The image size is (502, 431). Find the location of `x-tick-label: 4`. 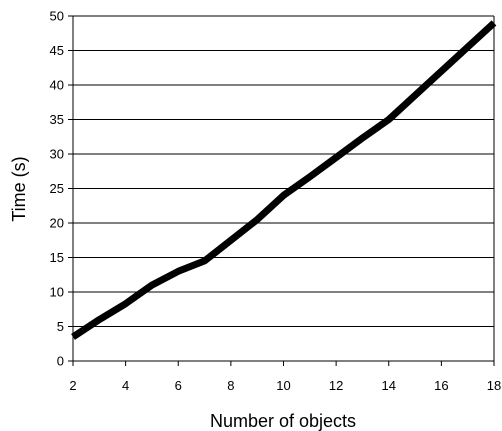

x-tick-label: 4 is located at coordinates (125, 385).